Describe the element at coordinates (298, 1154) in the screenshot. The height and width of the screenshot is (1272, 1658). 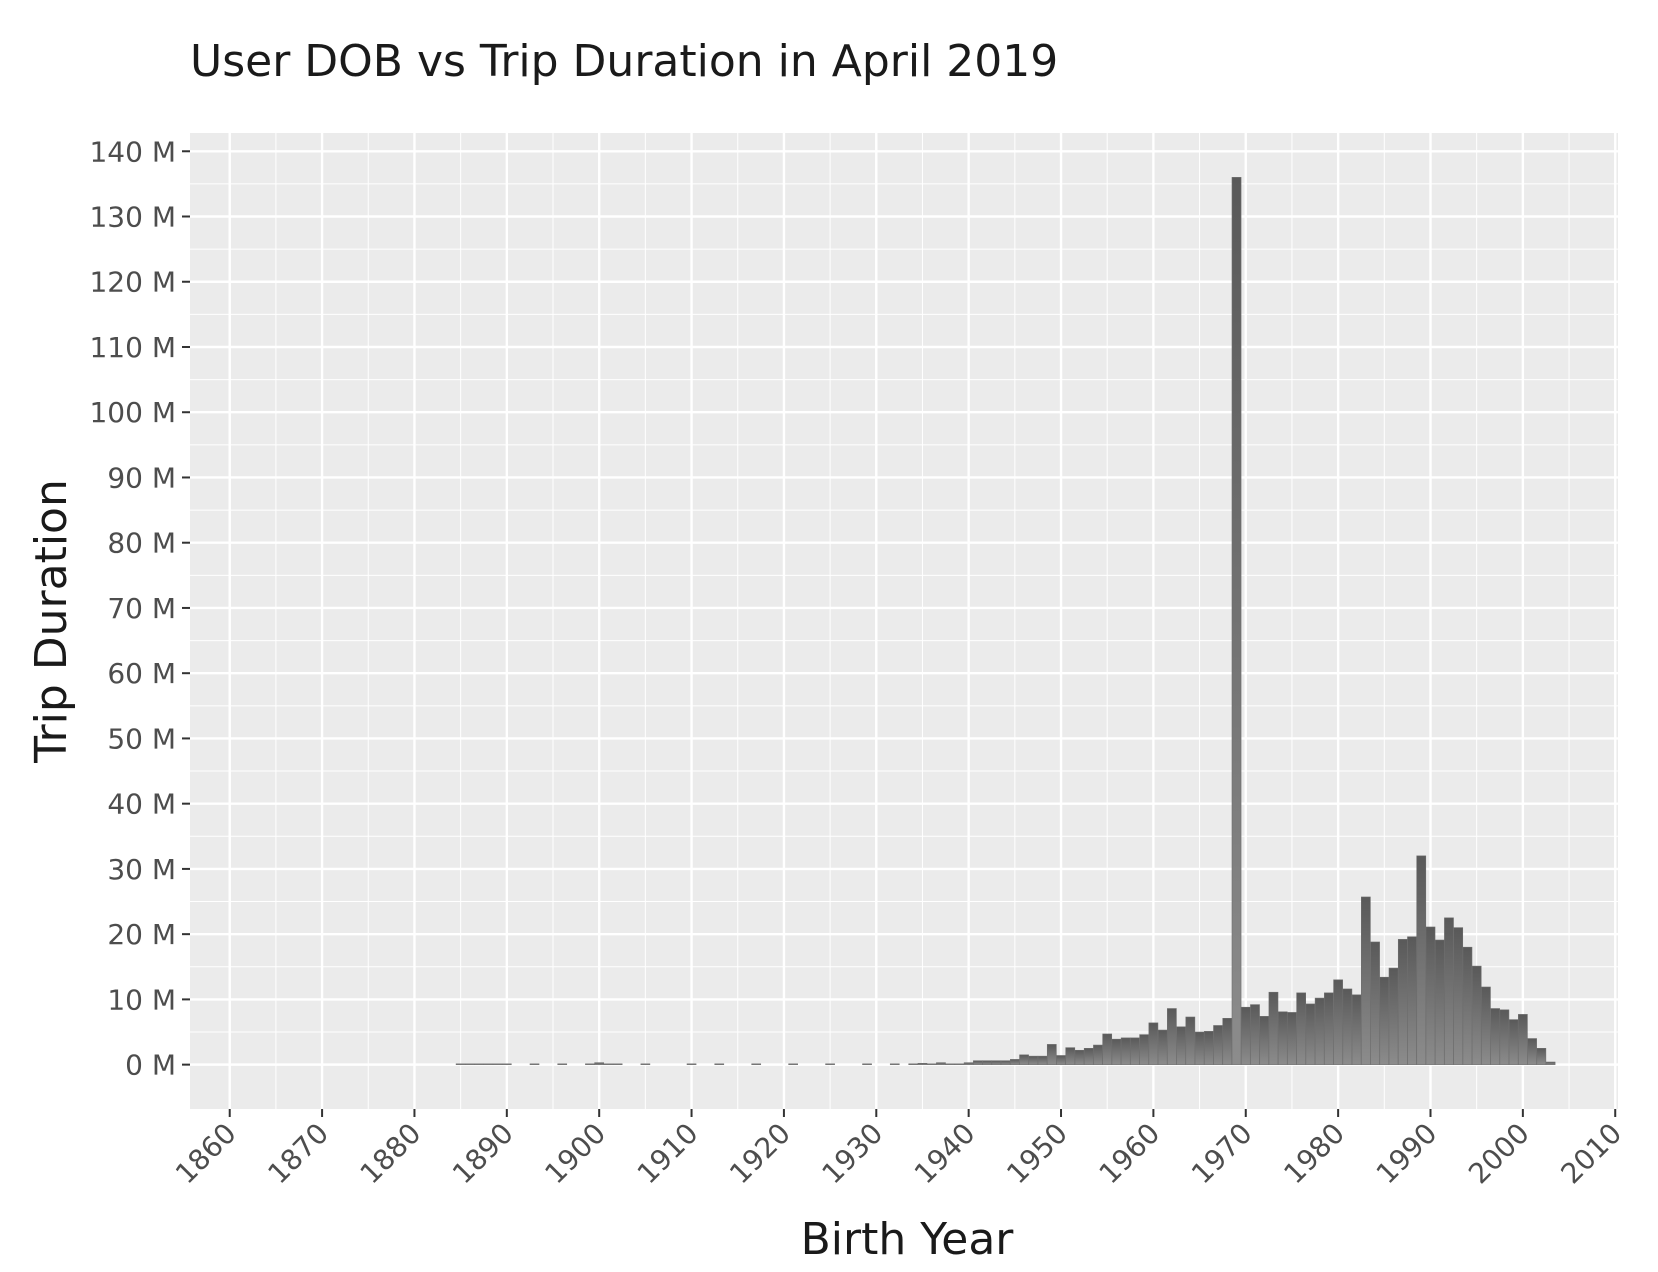
I see `x-tick-label: 1870` at that location.